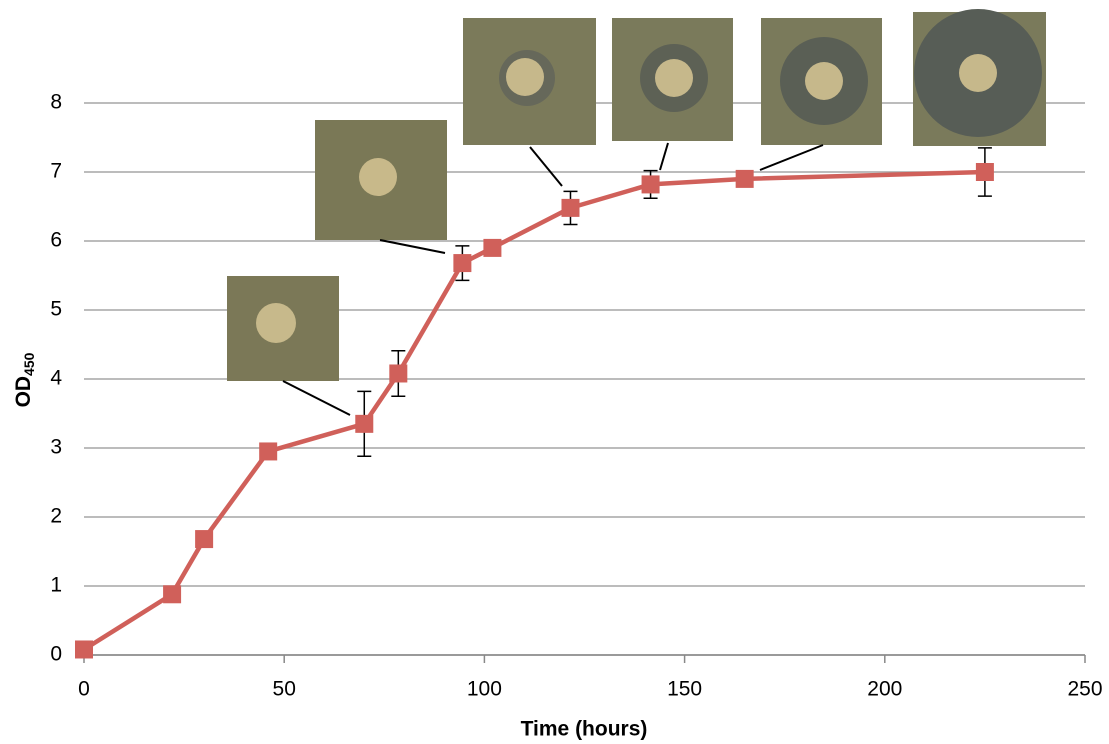  What do you see at coordinates (56, 447) in the screenshot?
I see `y-tick-label: 3` at bounding box center [56, 447].